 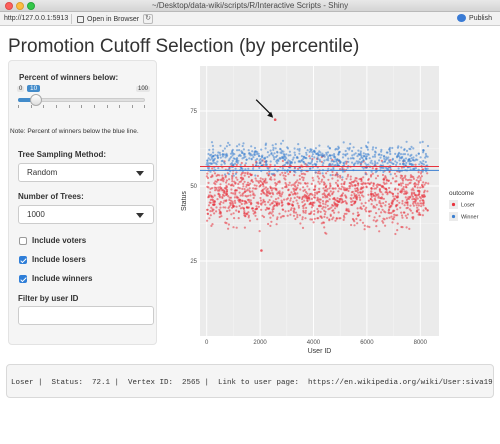 What do you see at coordinates (86, 214) in the screenshot?
I see `num-trees-select: 1000` at bounding box center [86, 214].